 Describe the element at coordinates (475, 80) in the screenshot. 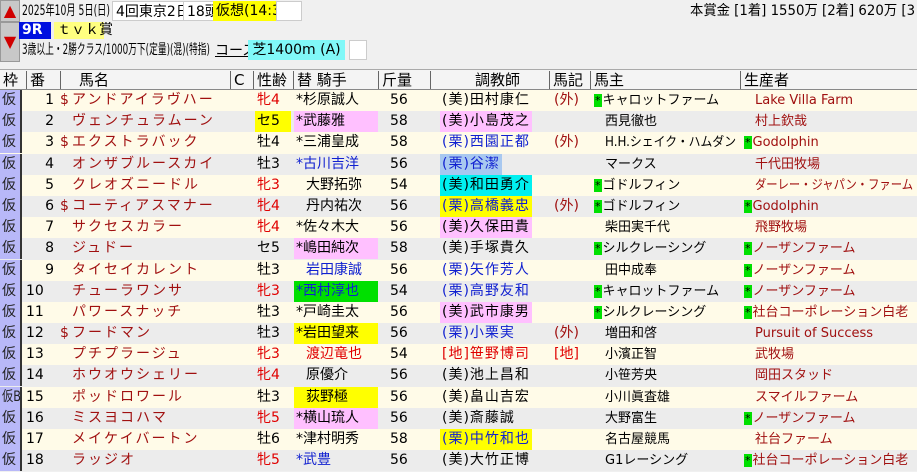

I see `col-trainer: 調教師` at that location.